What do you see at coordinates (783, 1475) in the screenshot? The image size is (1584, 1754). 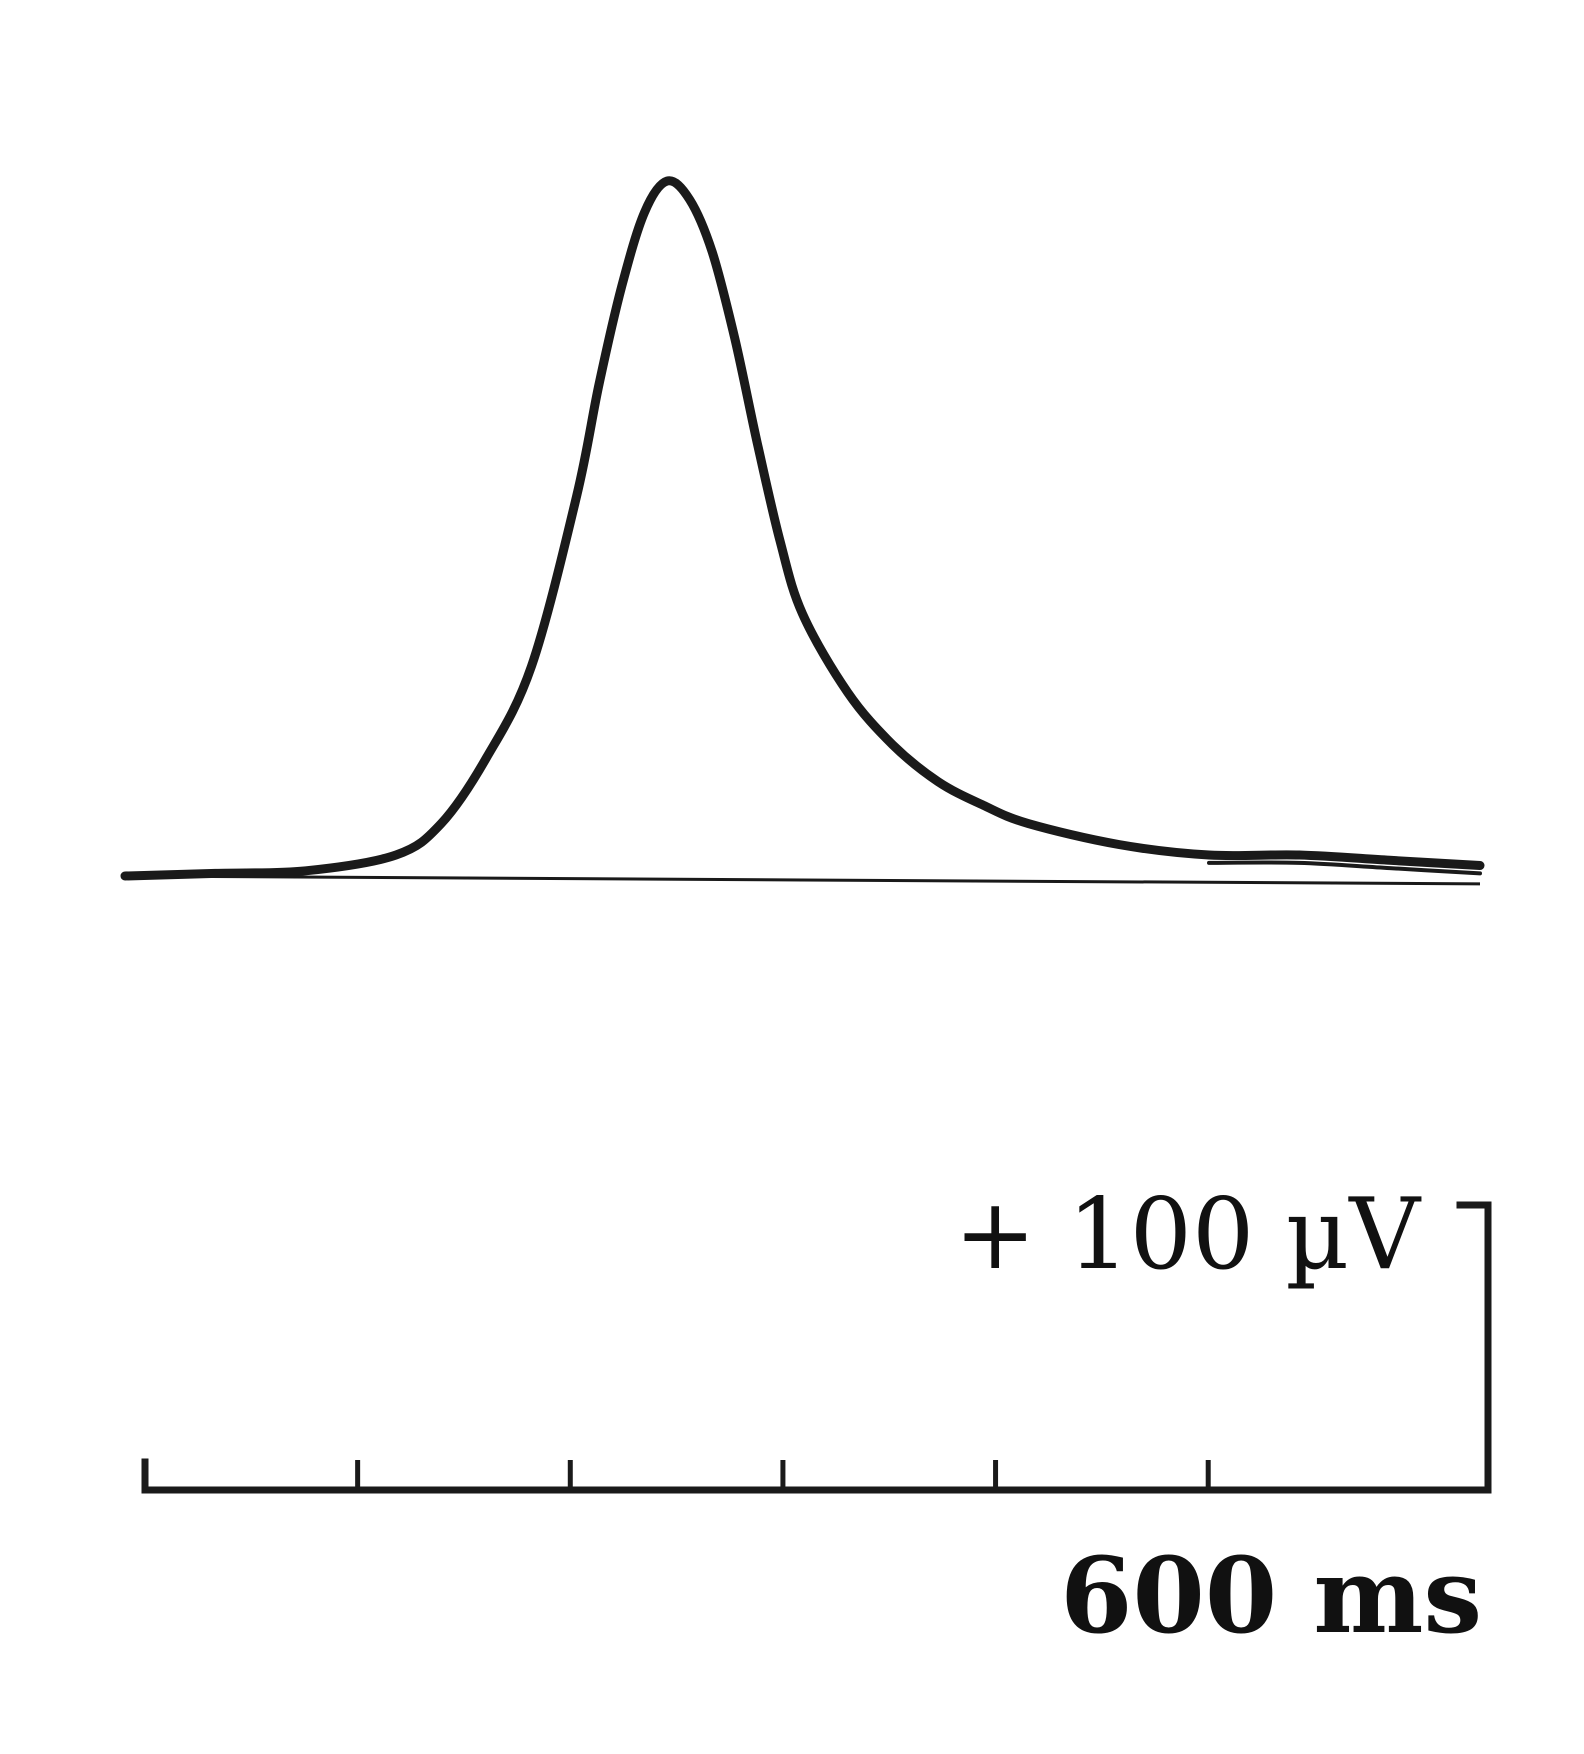 I see `time-ticks` at bounding box center [783, 1475].